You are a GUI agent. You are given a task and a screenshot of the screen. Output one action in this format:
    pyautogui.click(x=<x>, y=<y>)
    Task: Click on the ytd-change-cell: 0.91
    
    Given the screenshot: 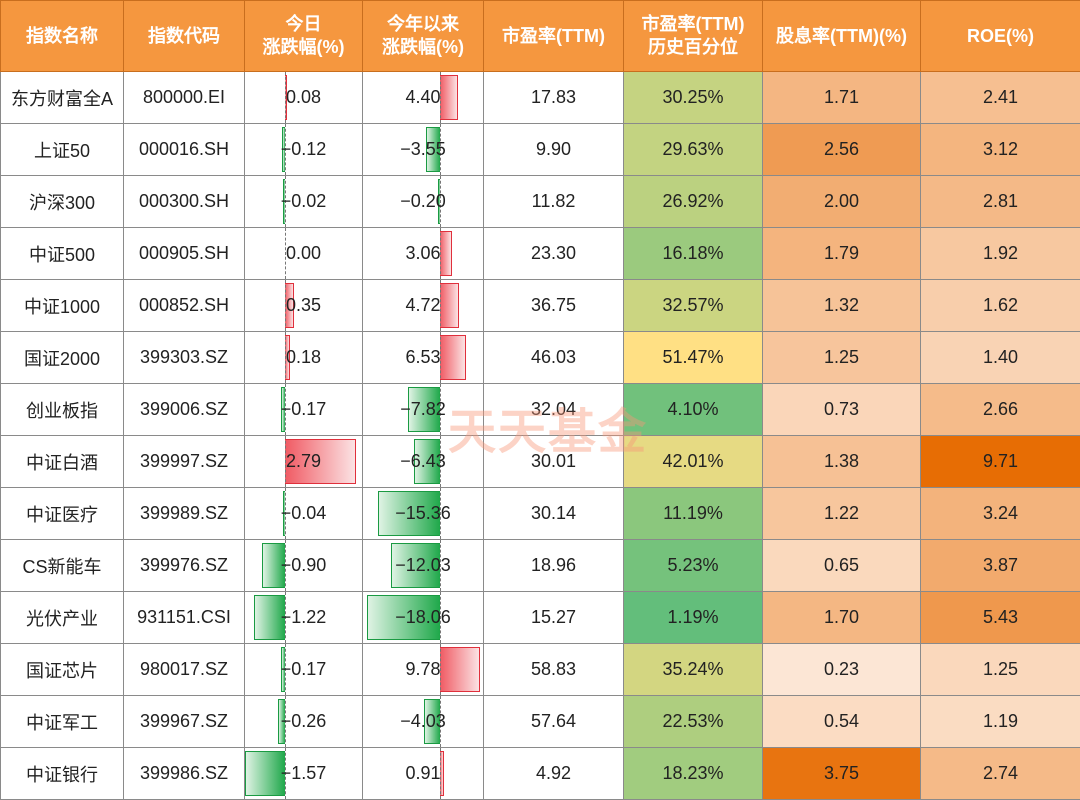 What is the action you would take?
    pyautogui.click(x=423, y=773)
    